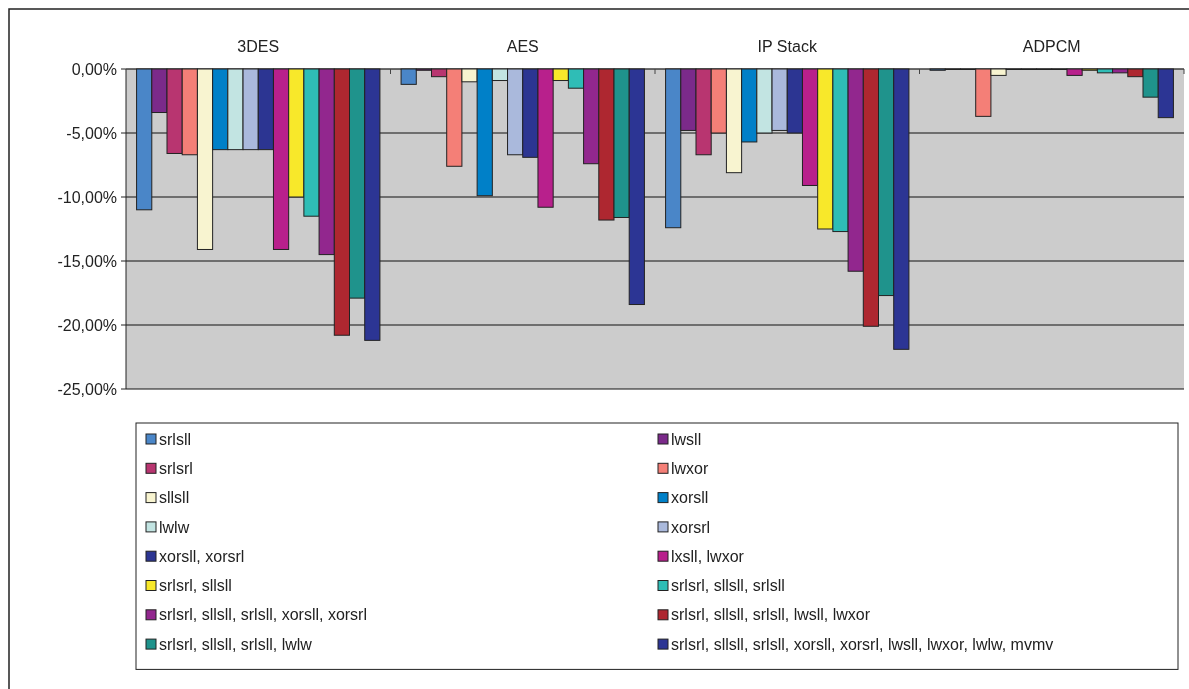 The image size is (1189, 689). I want to click on y-tick-label: -15,00%, so click(87, 261).